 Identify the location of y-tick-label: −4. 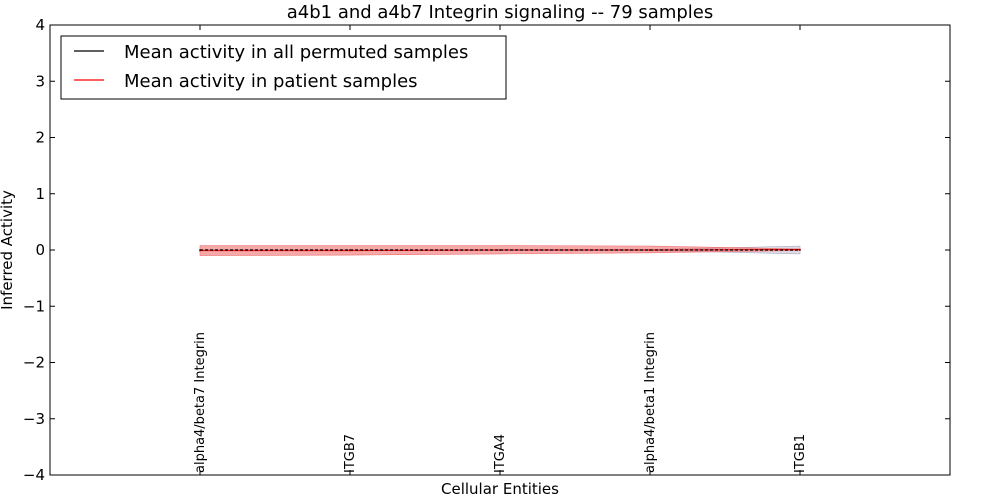
(34, 475).